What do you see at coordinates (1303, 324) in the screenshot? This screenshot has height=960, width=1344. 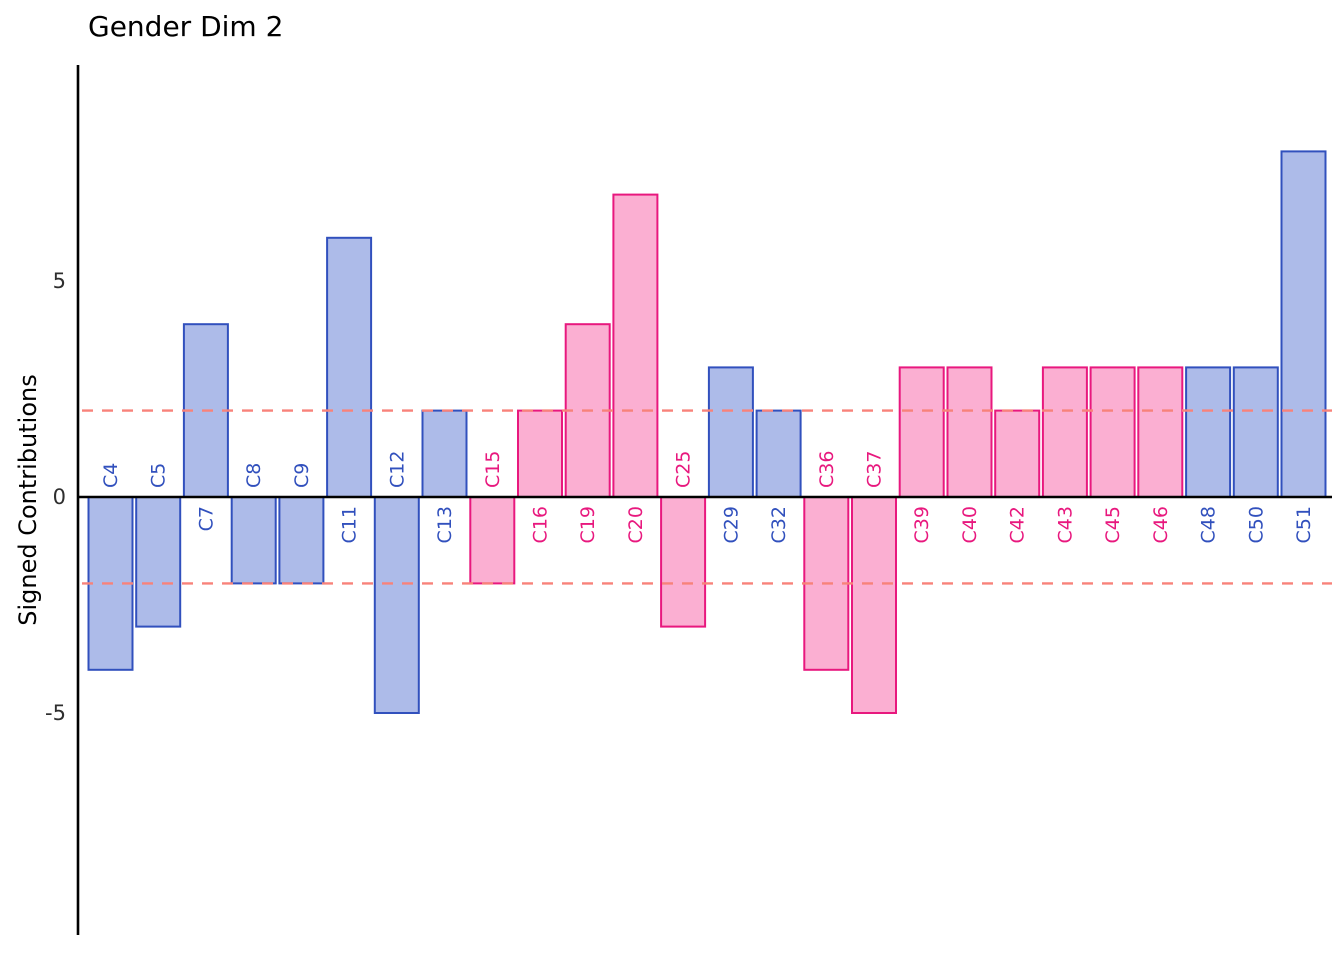 I see `bar-C51` at bounding box center [1303, 324].